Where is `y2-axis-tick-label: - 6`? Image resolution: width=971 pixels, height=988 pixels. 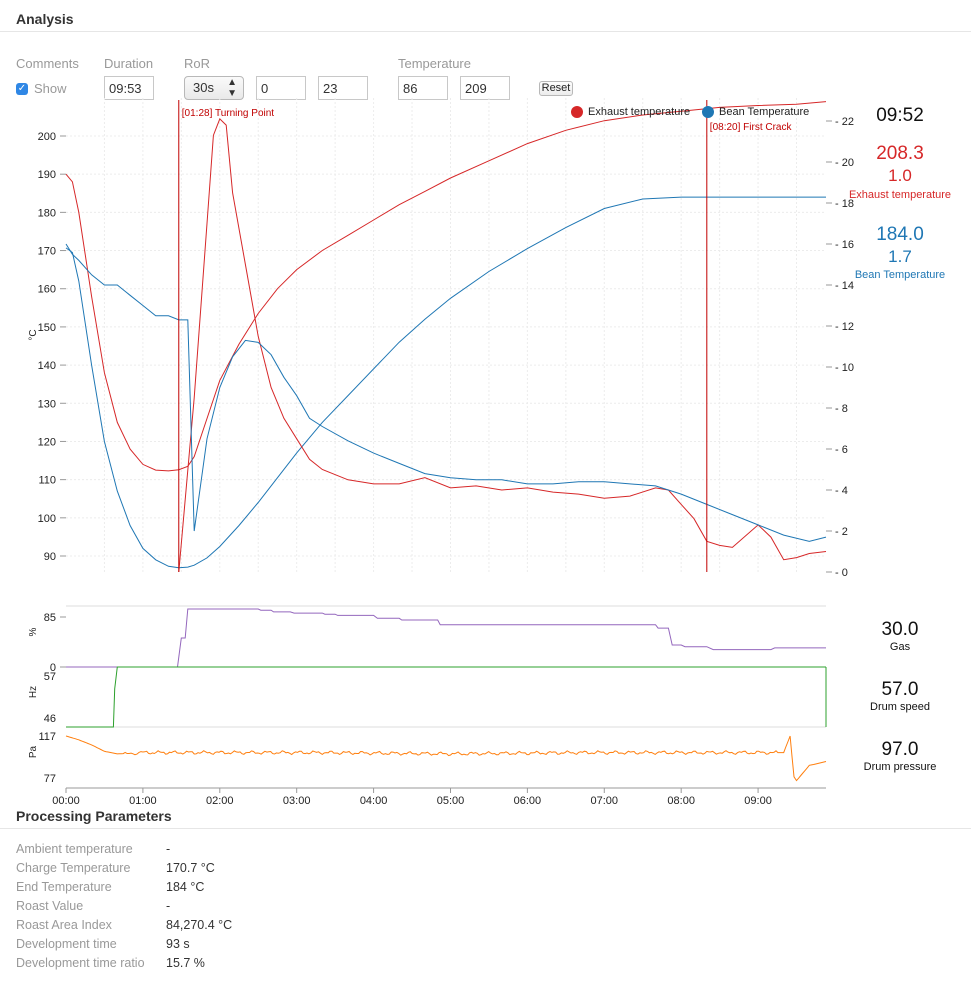 y2-axis-tick-label: - 6 is located at coordinates (841, 450).